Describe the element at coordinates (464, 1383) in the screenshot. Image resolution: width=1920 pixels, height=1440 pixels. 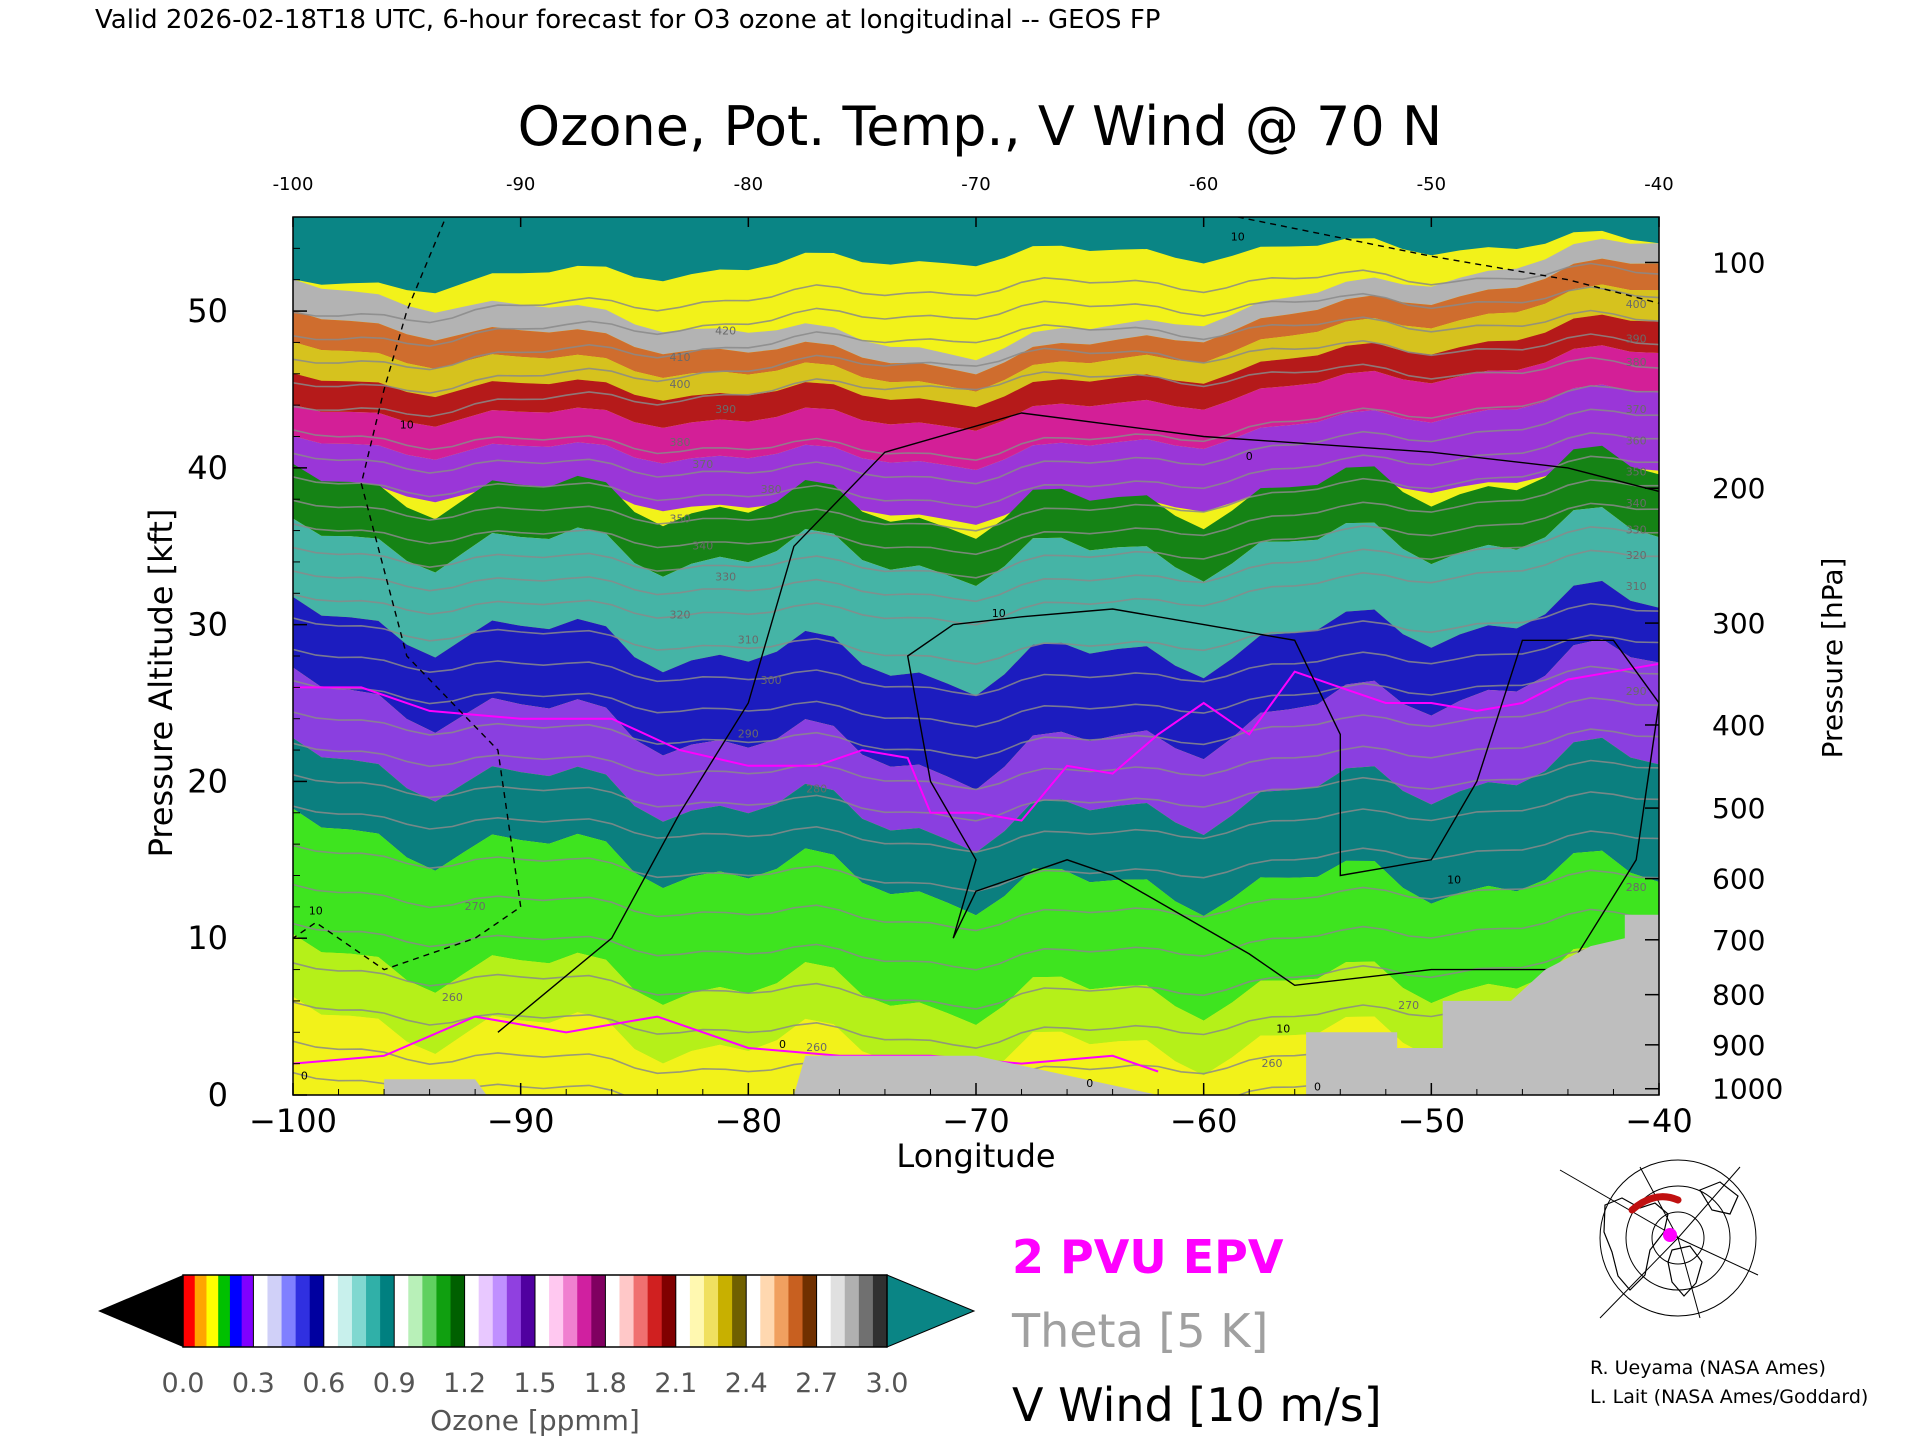
I see `colorbar-tick-label: 1.2` at that location.